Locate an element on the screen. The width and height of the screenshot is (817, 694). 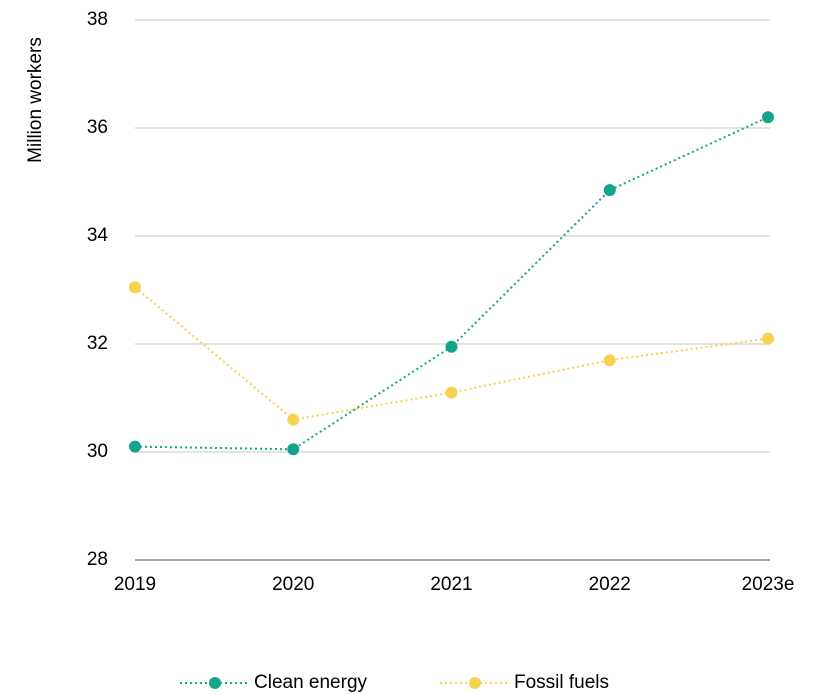
y-tick-label: 34 is located at coordinates (98, 235).